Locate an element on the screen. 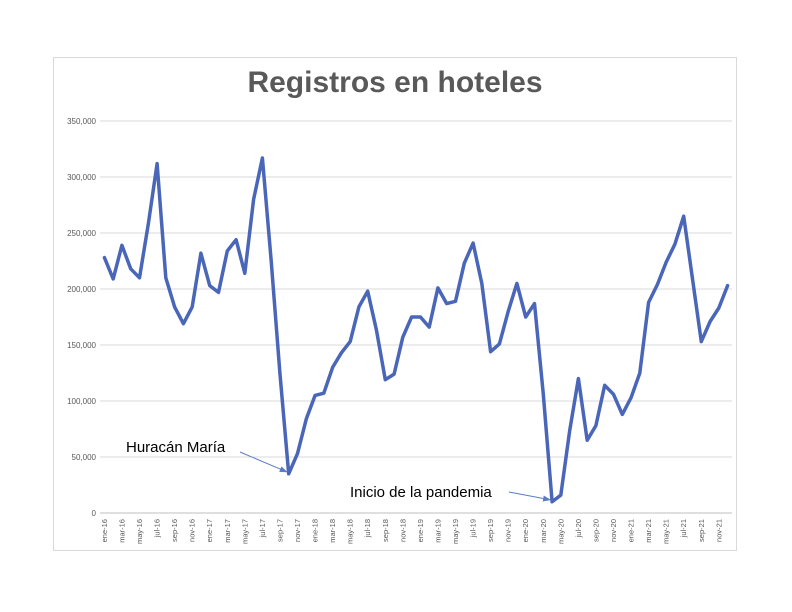 The image size is (792, 612). x-tick-label: mar-19 is located at coordinates (437, 531).